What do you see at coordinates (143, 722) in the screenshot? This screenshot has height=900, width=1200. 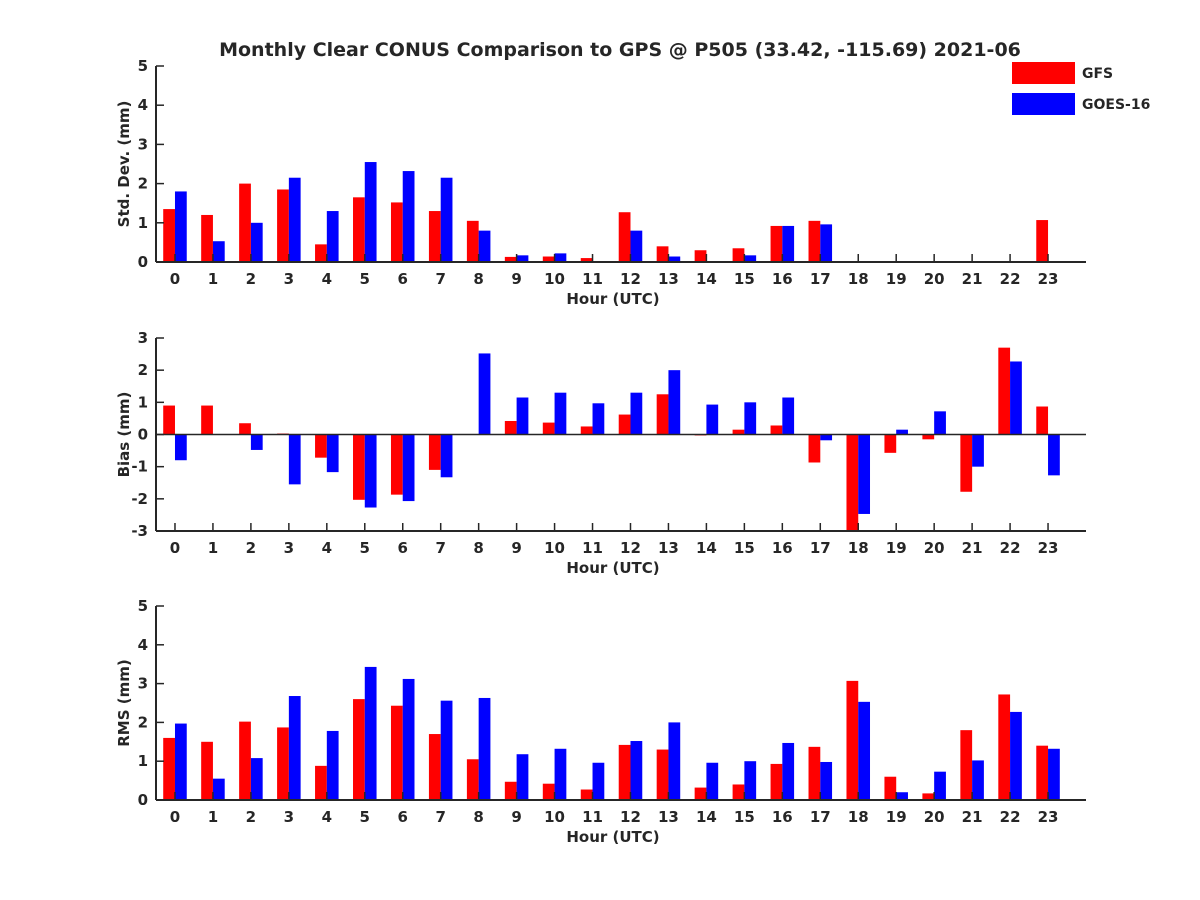 I see `y-tick-label: 2` at bounding box center [143, 722].